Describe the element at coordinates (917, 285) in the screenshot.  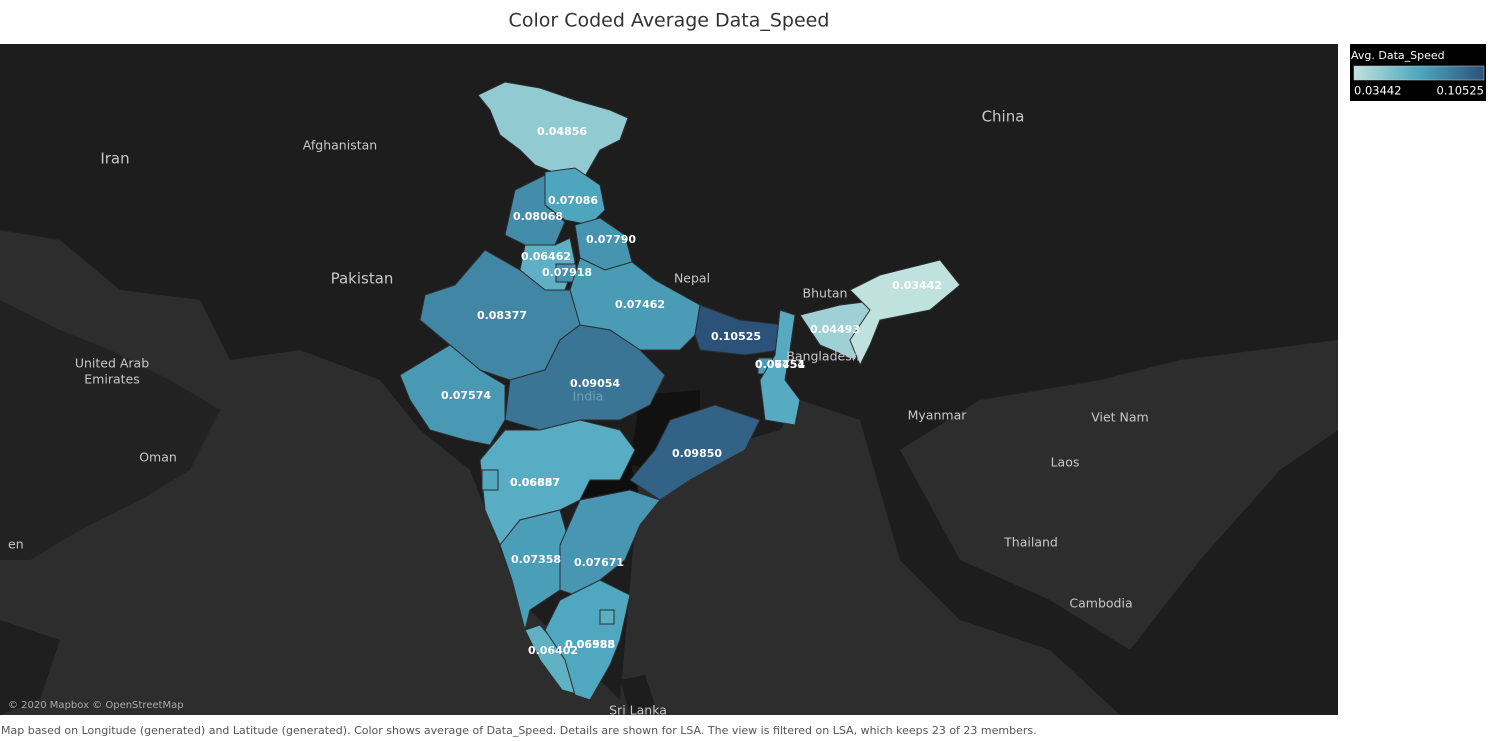
I see `value-label: 0.03442` at that location.